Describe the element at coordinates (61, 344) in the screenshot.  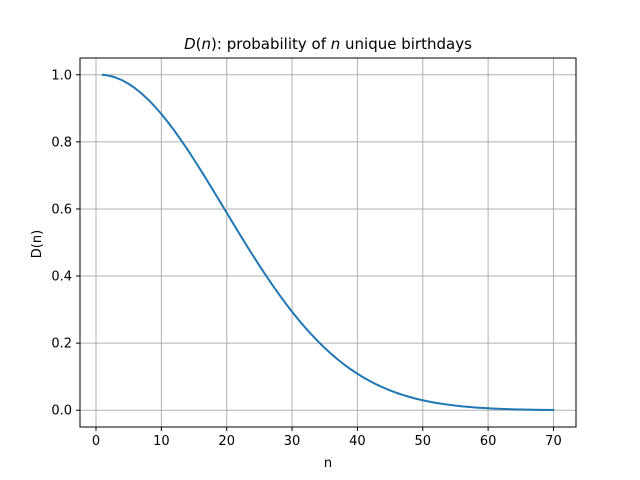
I see `y-tick-label: 0.2` at that location.